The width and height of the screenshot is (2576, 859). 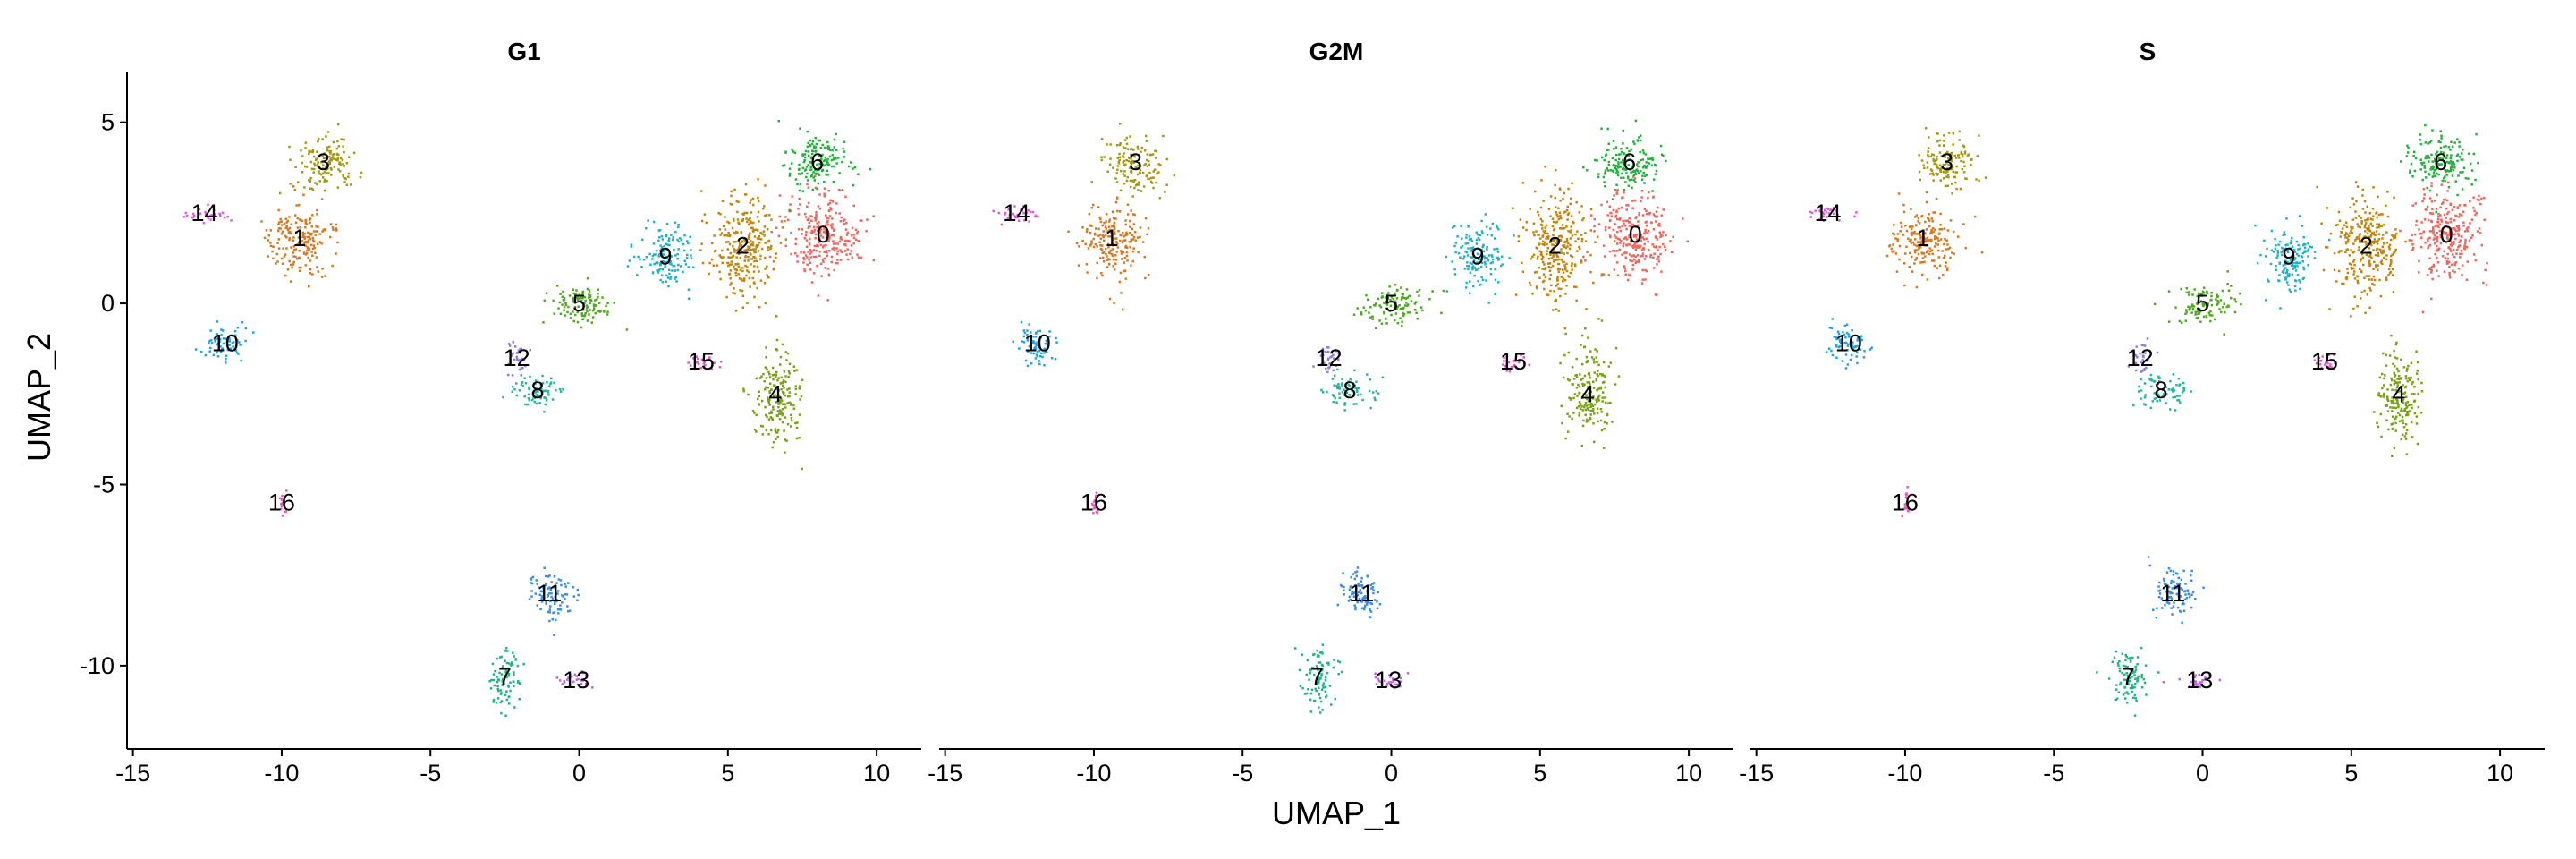 What do you see at coordinates (1135, 162) in the screenshot?
I see `cluster-label-3: 3` at bounding box center [1135, 162].